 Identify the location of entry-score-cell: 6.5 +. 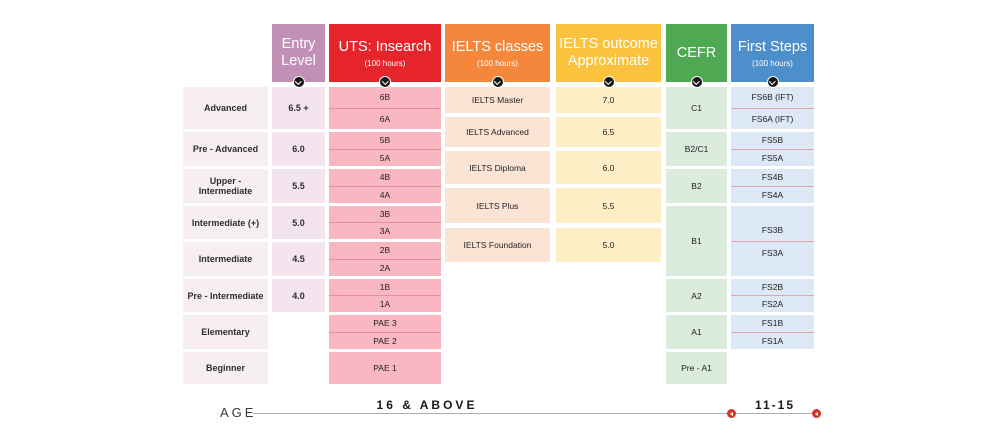
(298, 108).